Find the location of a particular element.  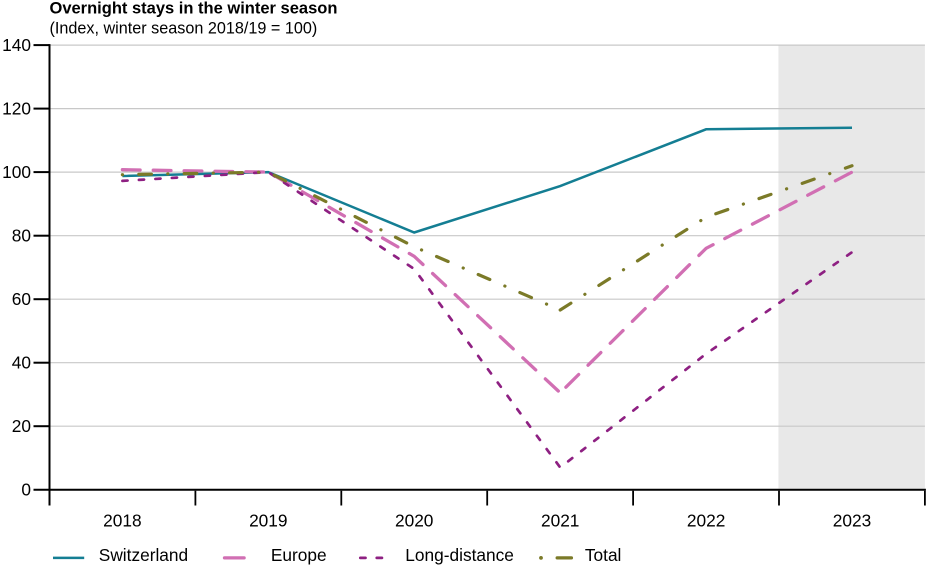

svg-text: 2023 is located at coordinates (852, 520).